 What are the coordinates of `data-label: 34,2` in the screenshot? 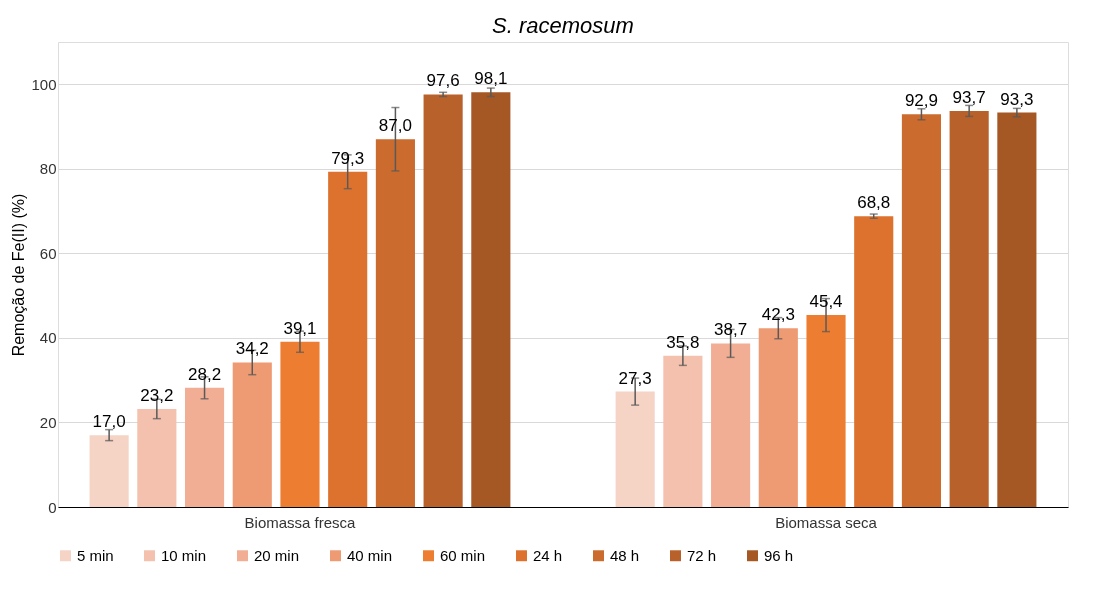 It's located at (252, 349).